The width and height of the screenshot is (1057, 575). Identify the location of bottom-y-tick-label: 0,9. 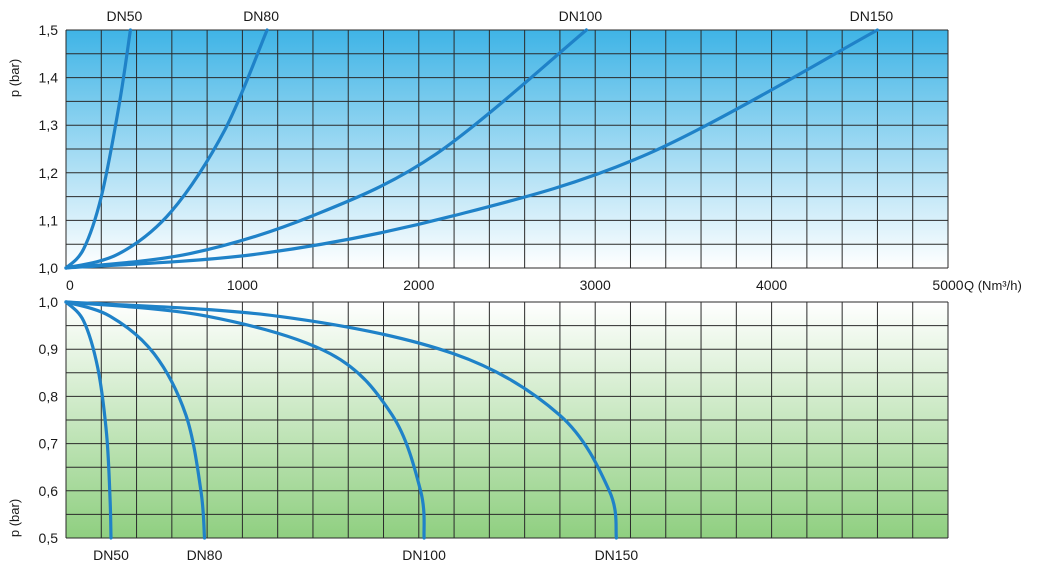
(49, 349).